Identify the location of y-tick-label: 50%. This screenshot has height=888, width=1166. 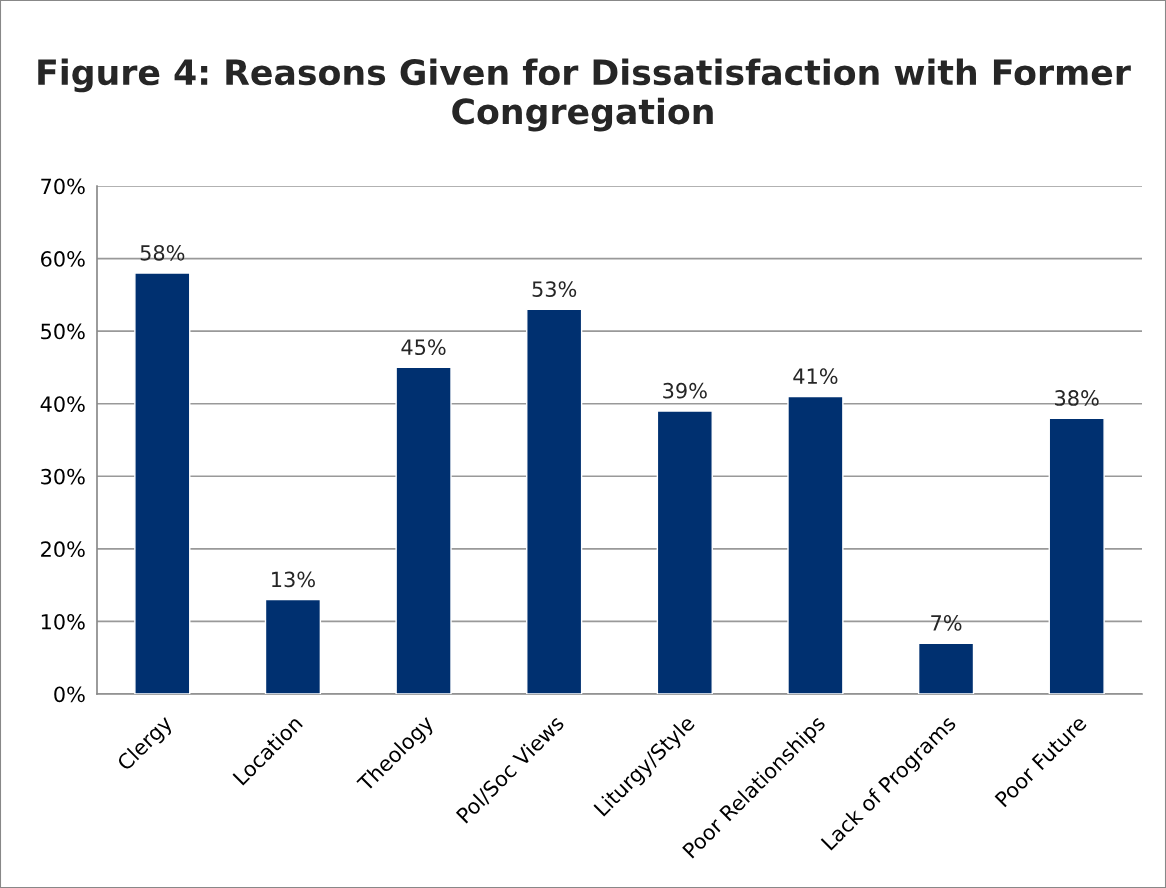
(63, 331).